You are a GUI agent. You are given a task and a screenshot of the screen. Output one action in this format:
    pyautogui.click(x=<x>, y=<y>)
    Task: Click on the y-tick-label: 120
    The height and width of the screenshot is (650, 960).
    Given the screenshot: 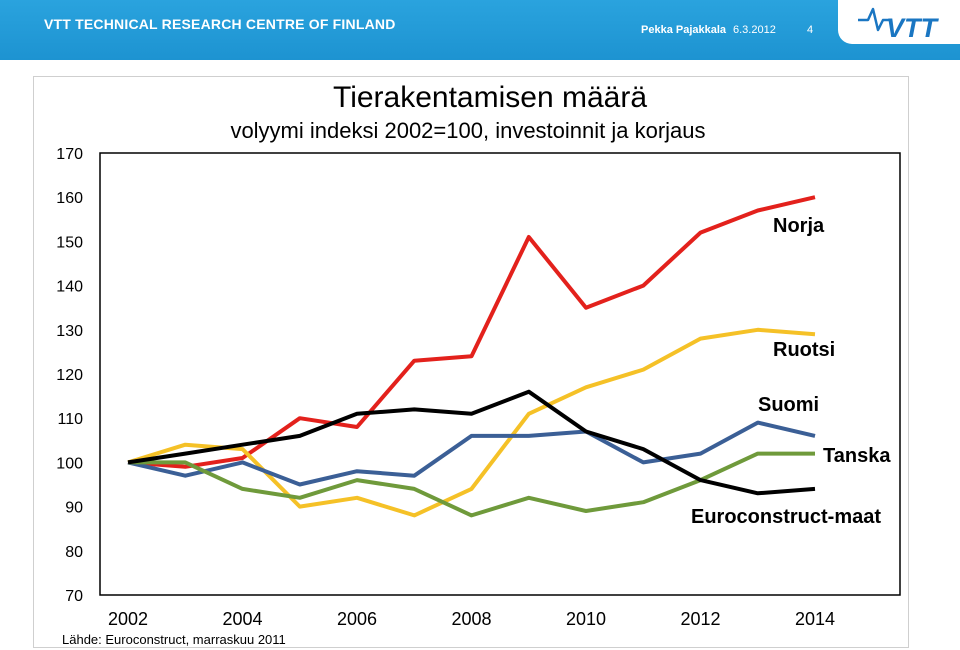 What is the action you would take?
    pyautogui.click(x=69, y=375)
    